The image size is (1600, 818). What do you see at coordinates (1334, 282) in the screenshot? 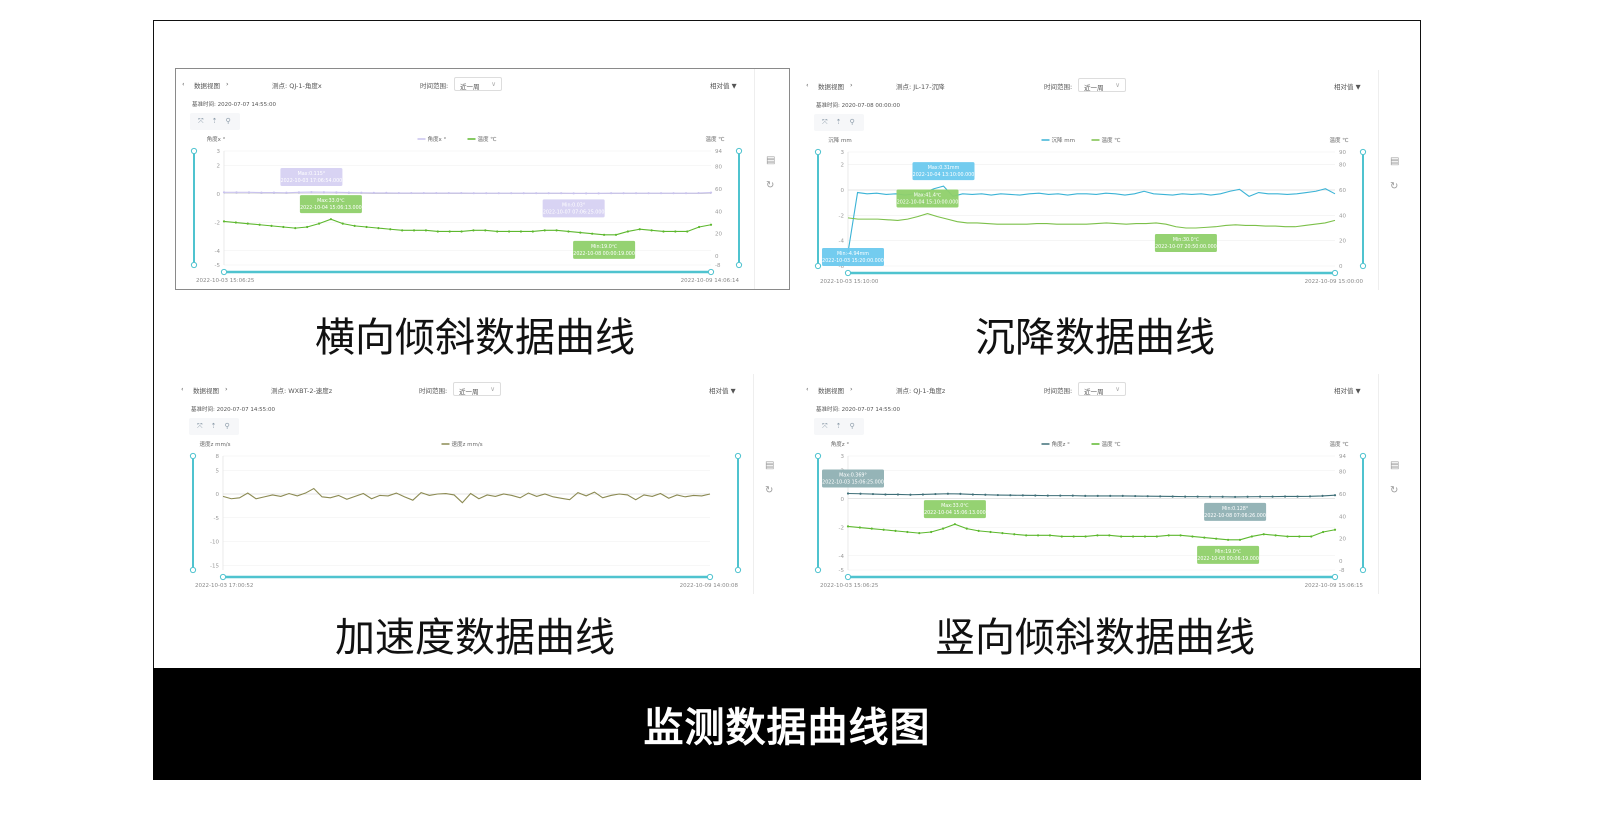
I see `x-end-label: 2022-10-09 15:00:00` at bounding box center [1334, 282].